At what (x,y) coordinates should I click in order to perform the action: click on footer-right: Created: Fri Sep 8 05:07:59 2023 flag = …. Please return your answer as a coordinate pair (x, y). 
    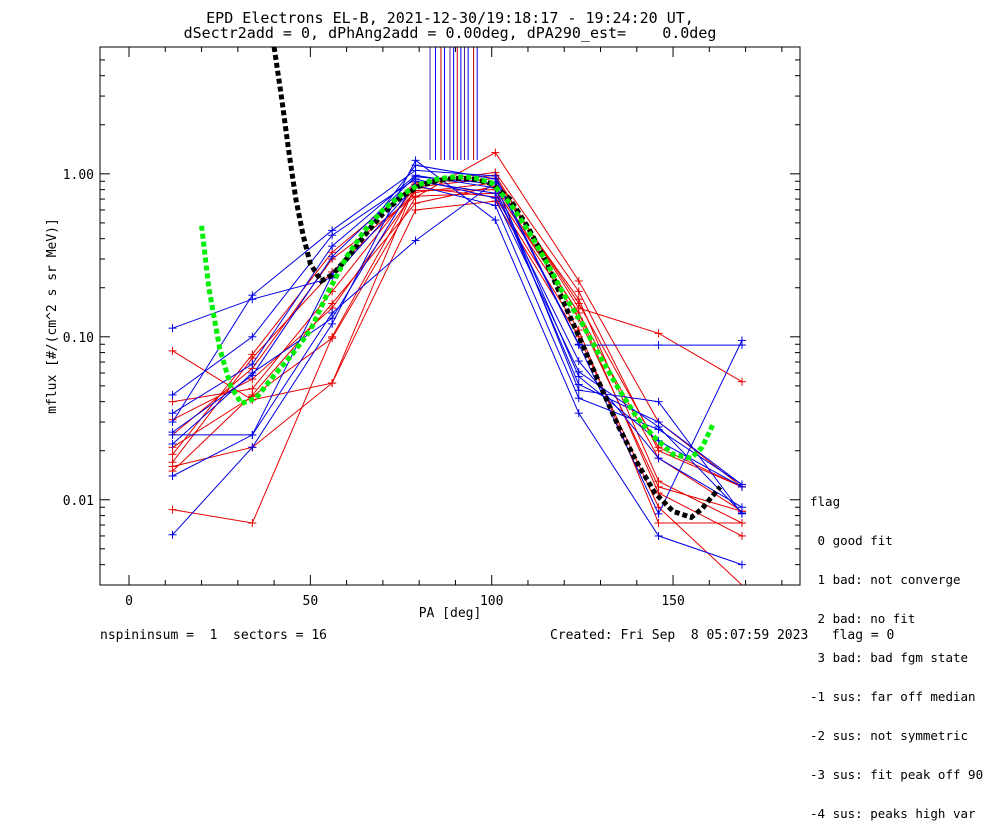
    Looking at the image, I should click on (722, 635).